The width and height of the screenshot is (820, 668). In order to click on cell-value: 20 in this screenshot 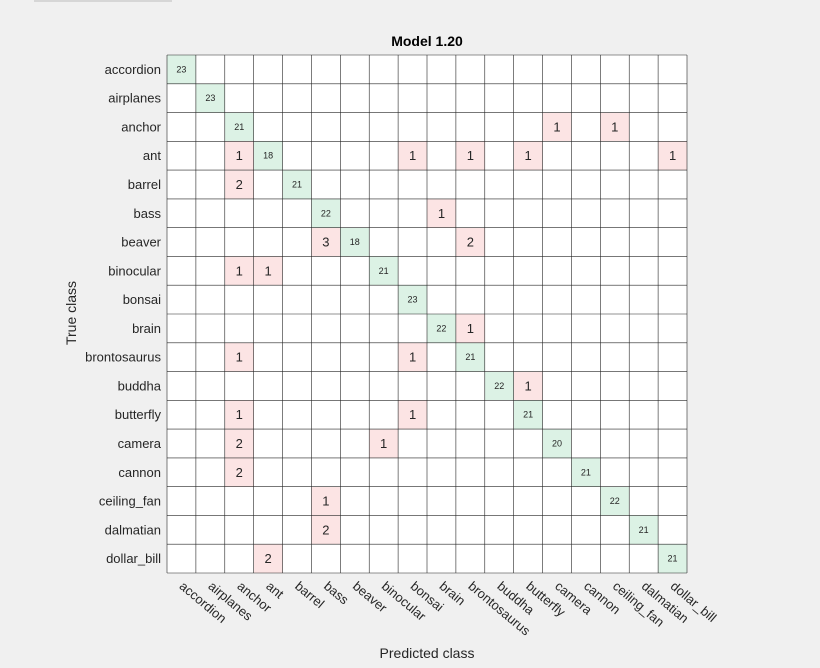, I will do `click(557, 444)`.